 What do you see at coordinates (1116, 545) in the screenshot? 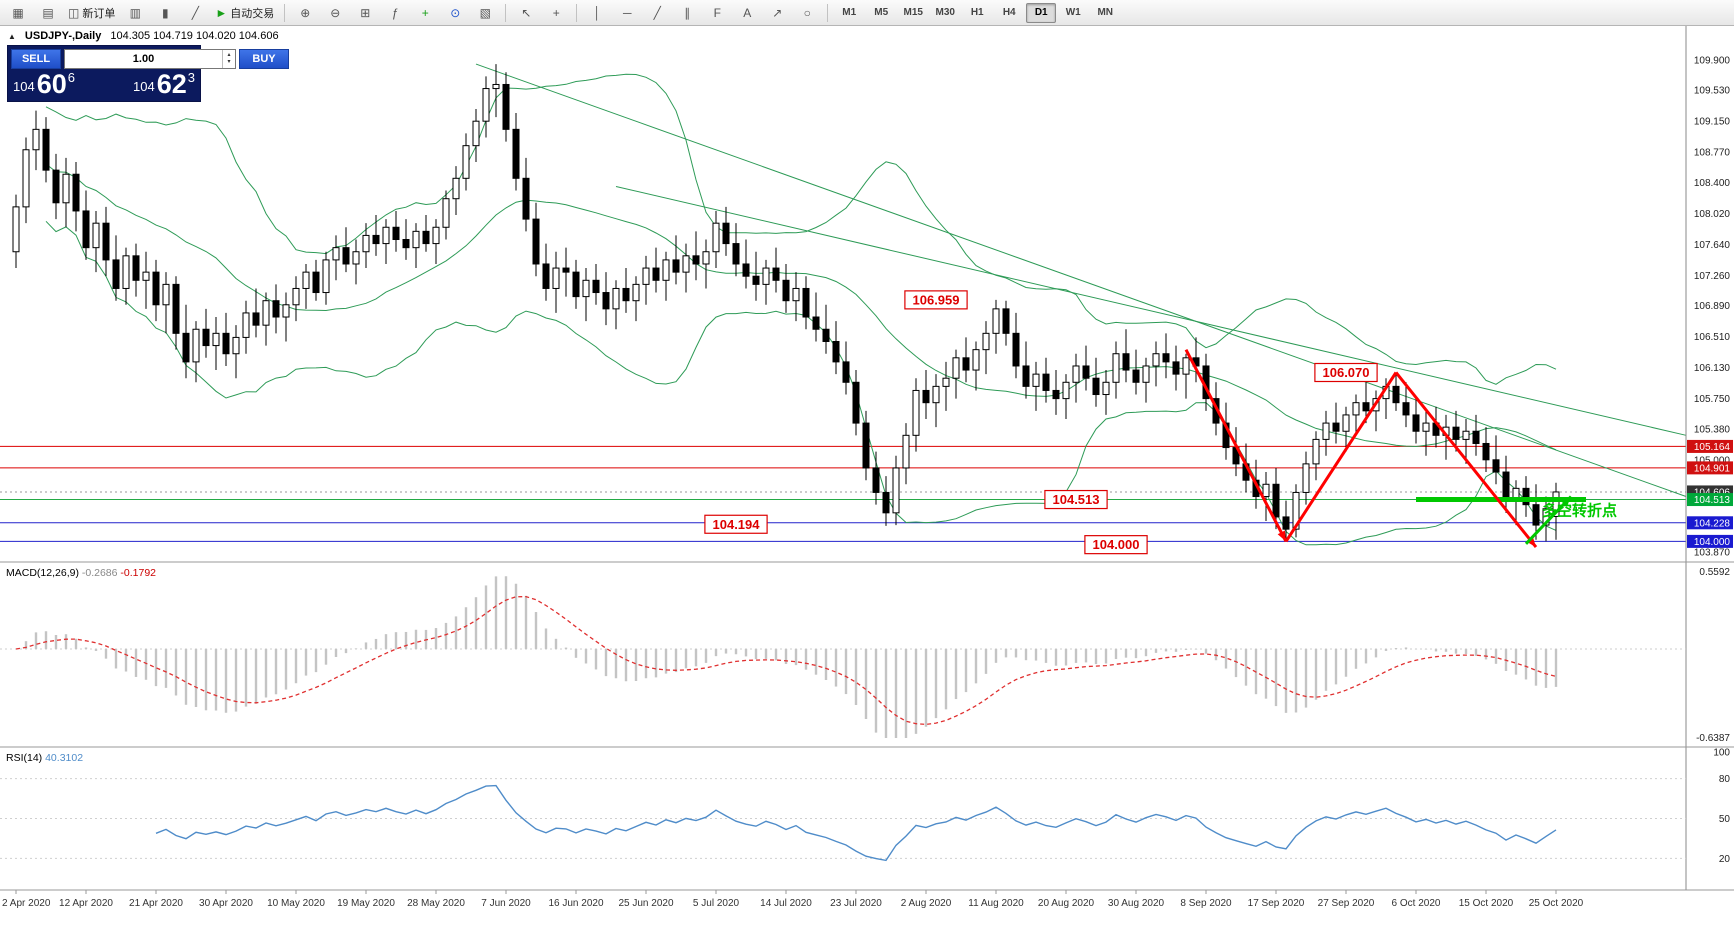
I see `annotation-104000: 104.000` at bounding box center [1116, 545].